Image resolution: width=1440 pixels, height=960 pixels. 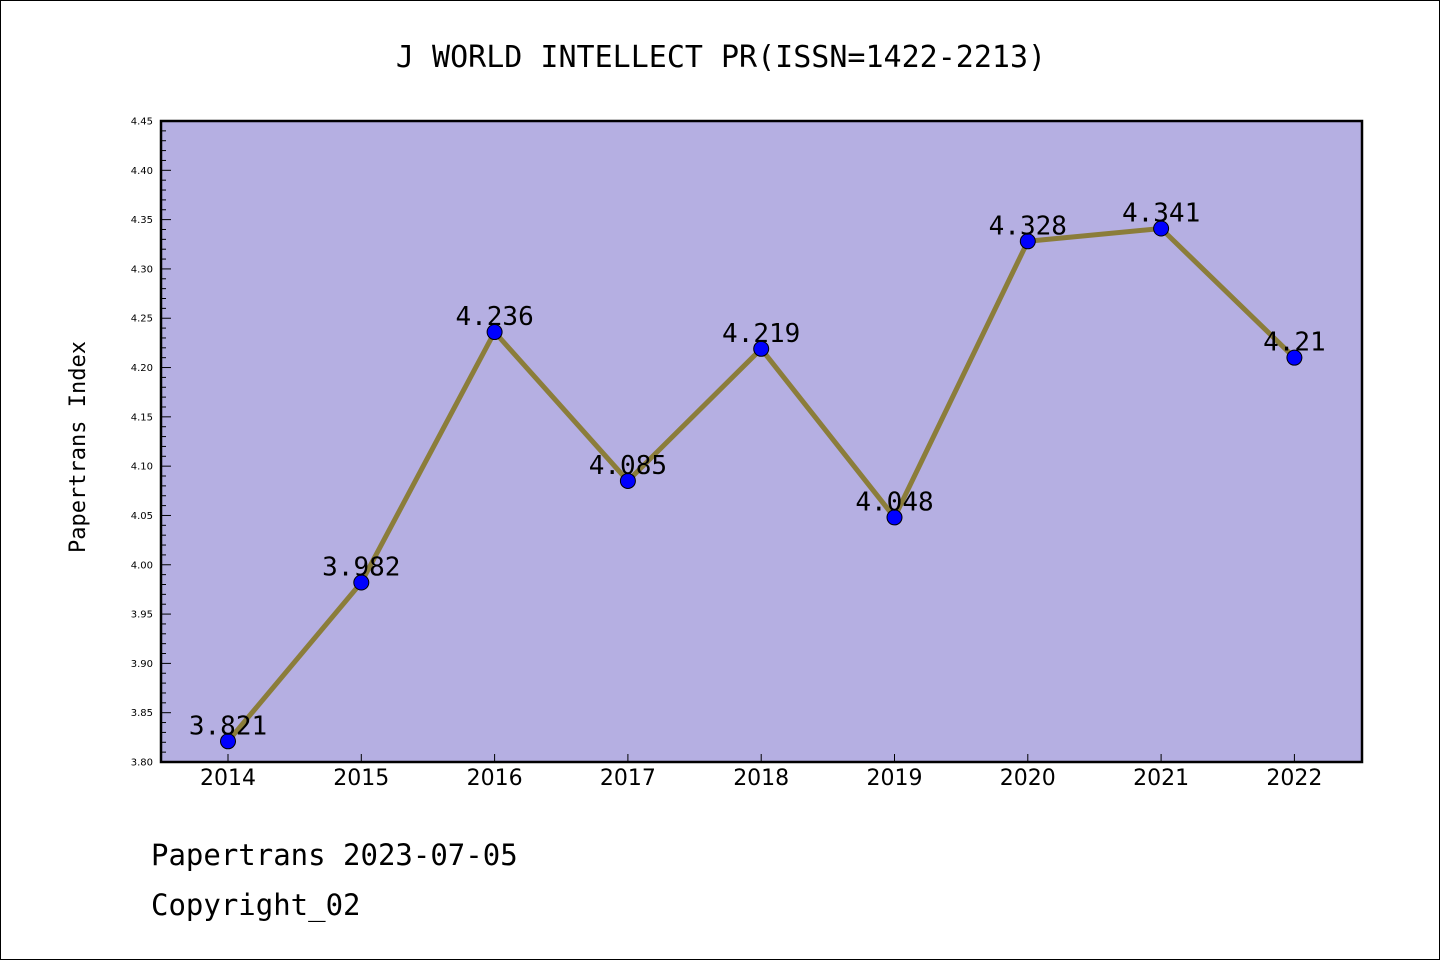 What do you see at coordinates (628, 778) in the screenshot?
I see `x-tick-label: 2017` at bounding box center [628, 778].